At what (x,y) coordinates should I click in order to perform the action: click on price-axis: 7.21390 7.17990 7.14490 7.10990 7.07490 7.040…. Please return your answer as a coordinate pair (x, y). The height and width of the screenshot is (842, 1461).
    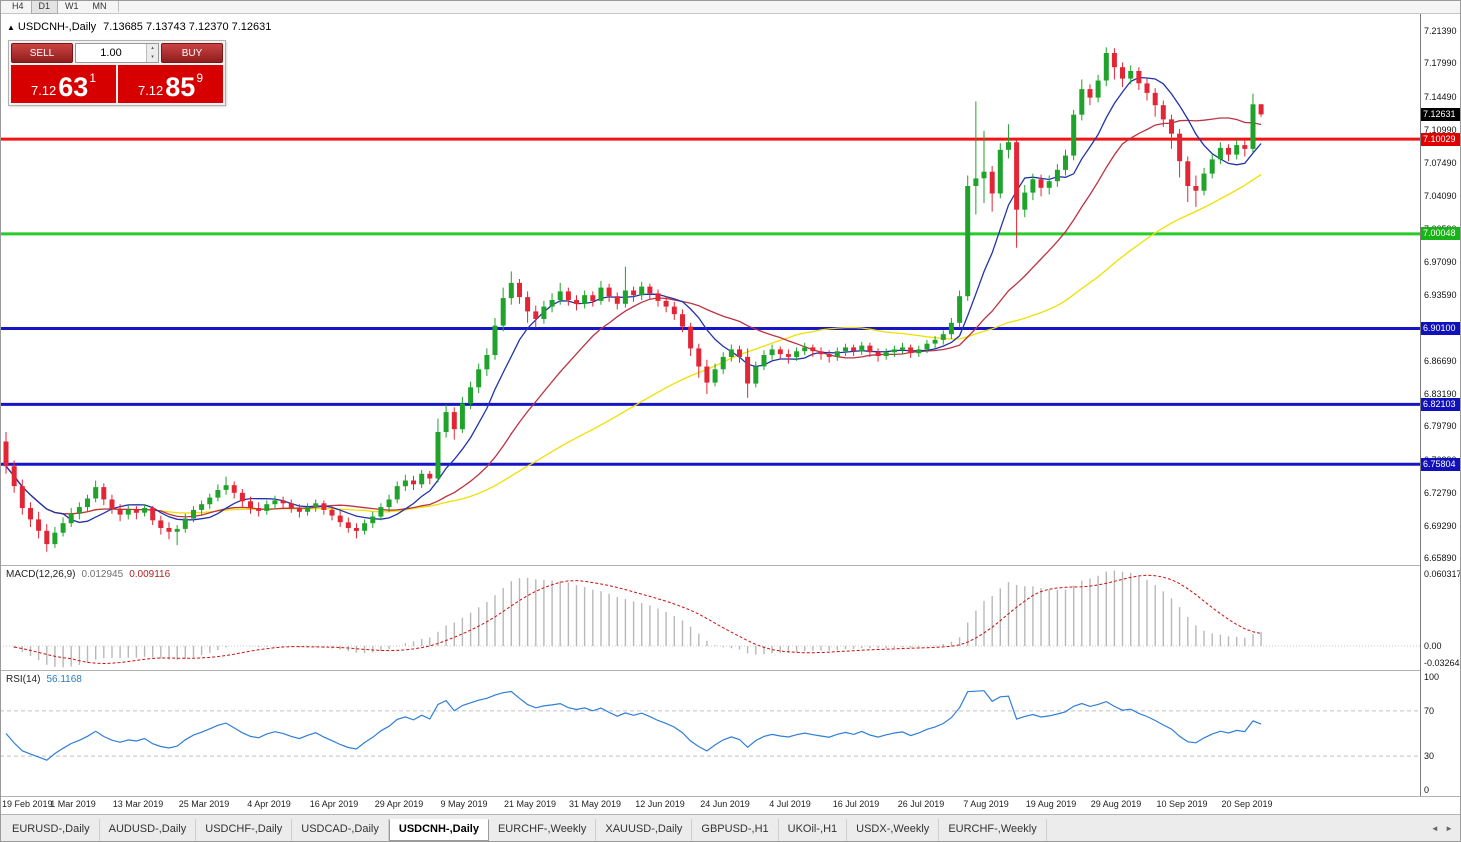
    Looking at the image, I should click on (1440, 405).